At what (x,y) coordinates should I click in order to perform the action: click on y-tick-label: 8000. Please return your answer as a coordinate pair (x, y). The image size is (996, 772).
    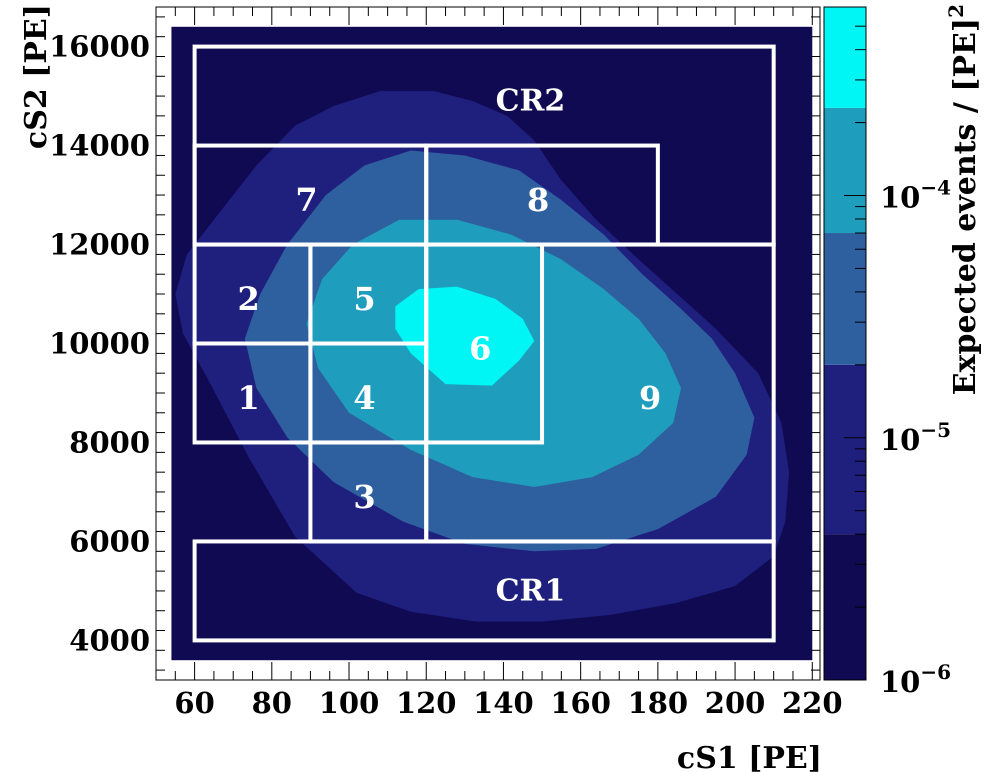
    Looking at the image, I should click on (109, 442).